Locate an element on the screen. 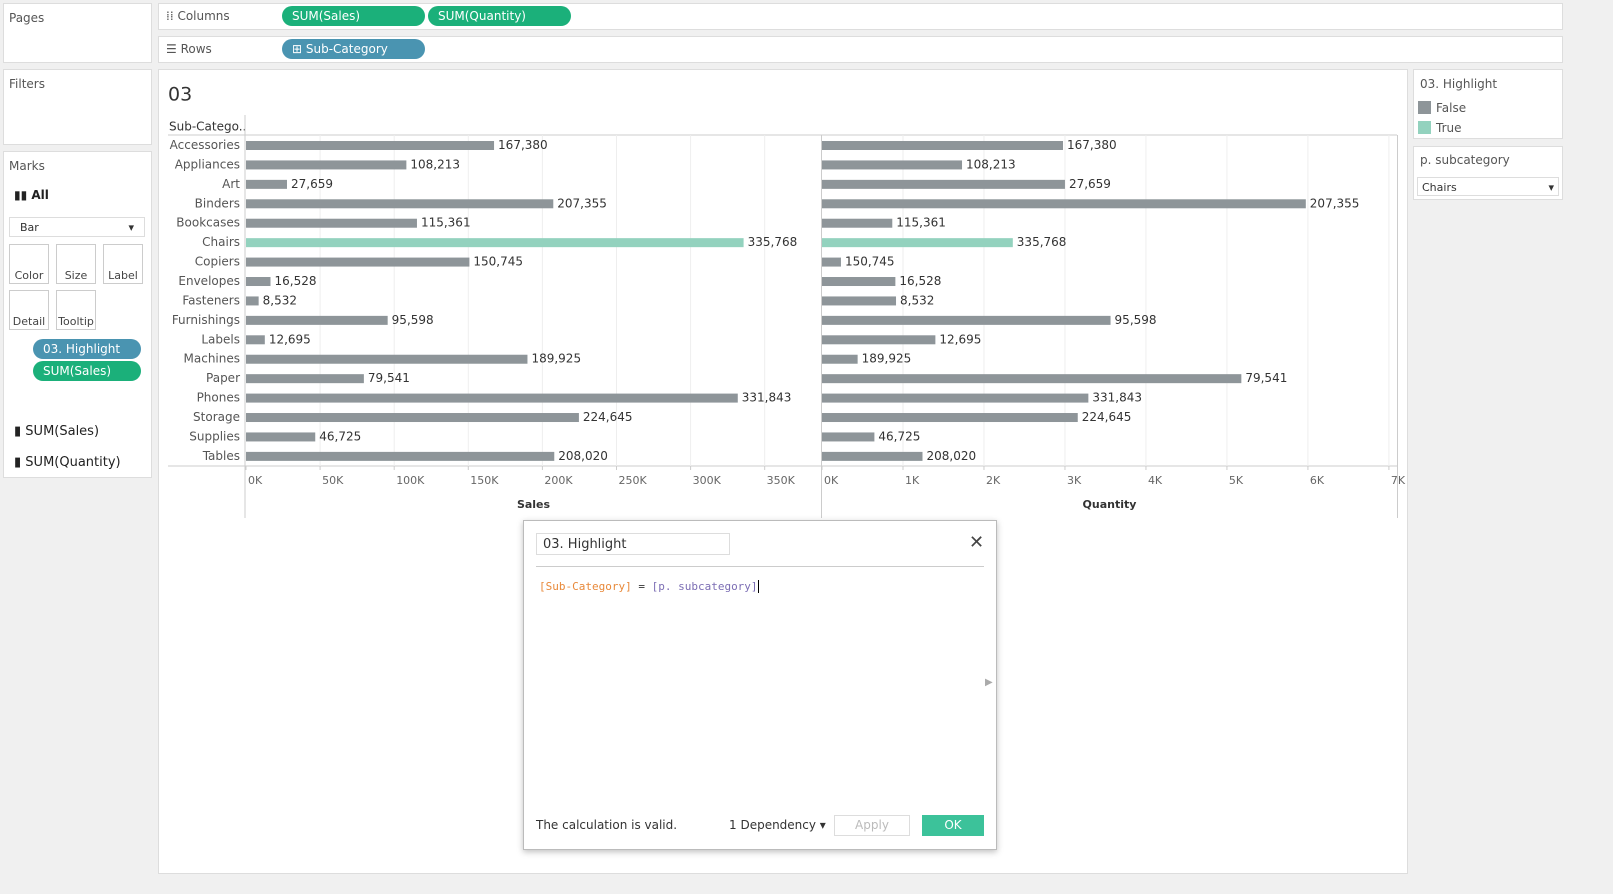 This screenshot has width=1613, height=894. calculation-dialog is located at coordinates (760, 685).